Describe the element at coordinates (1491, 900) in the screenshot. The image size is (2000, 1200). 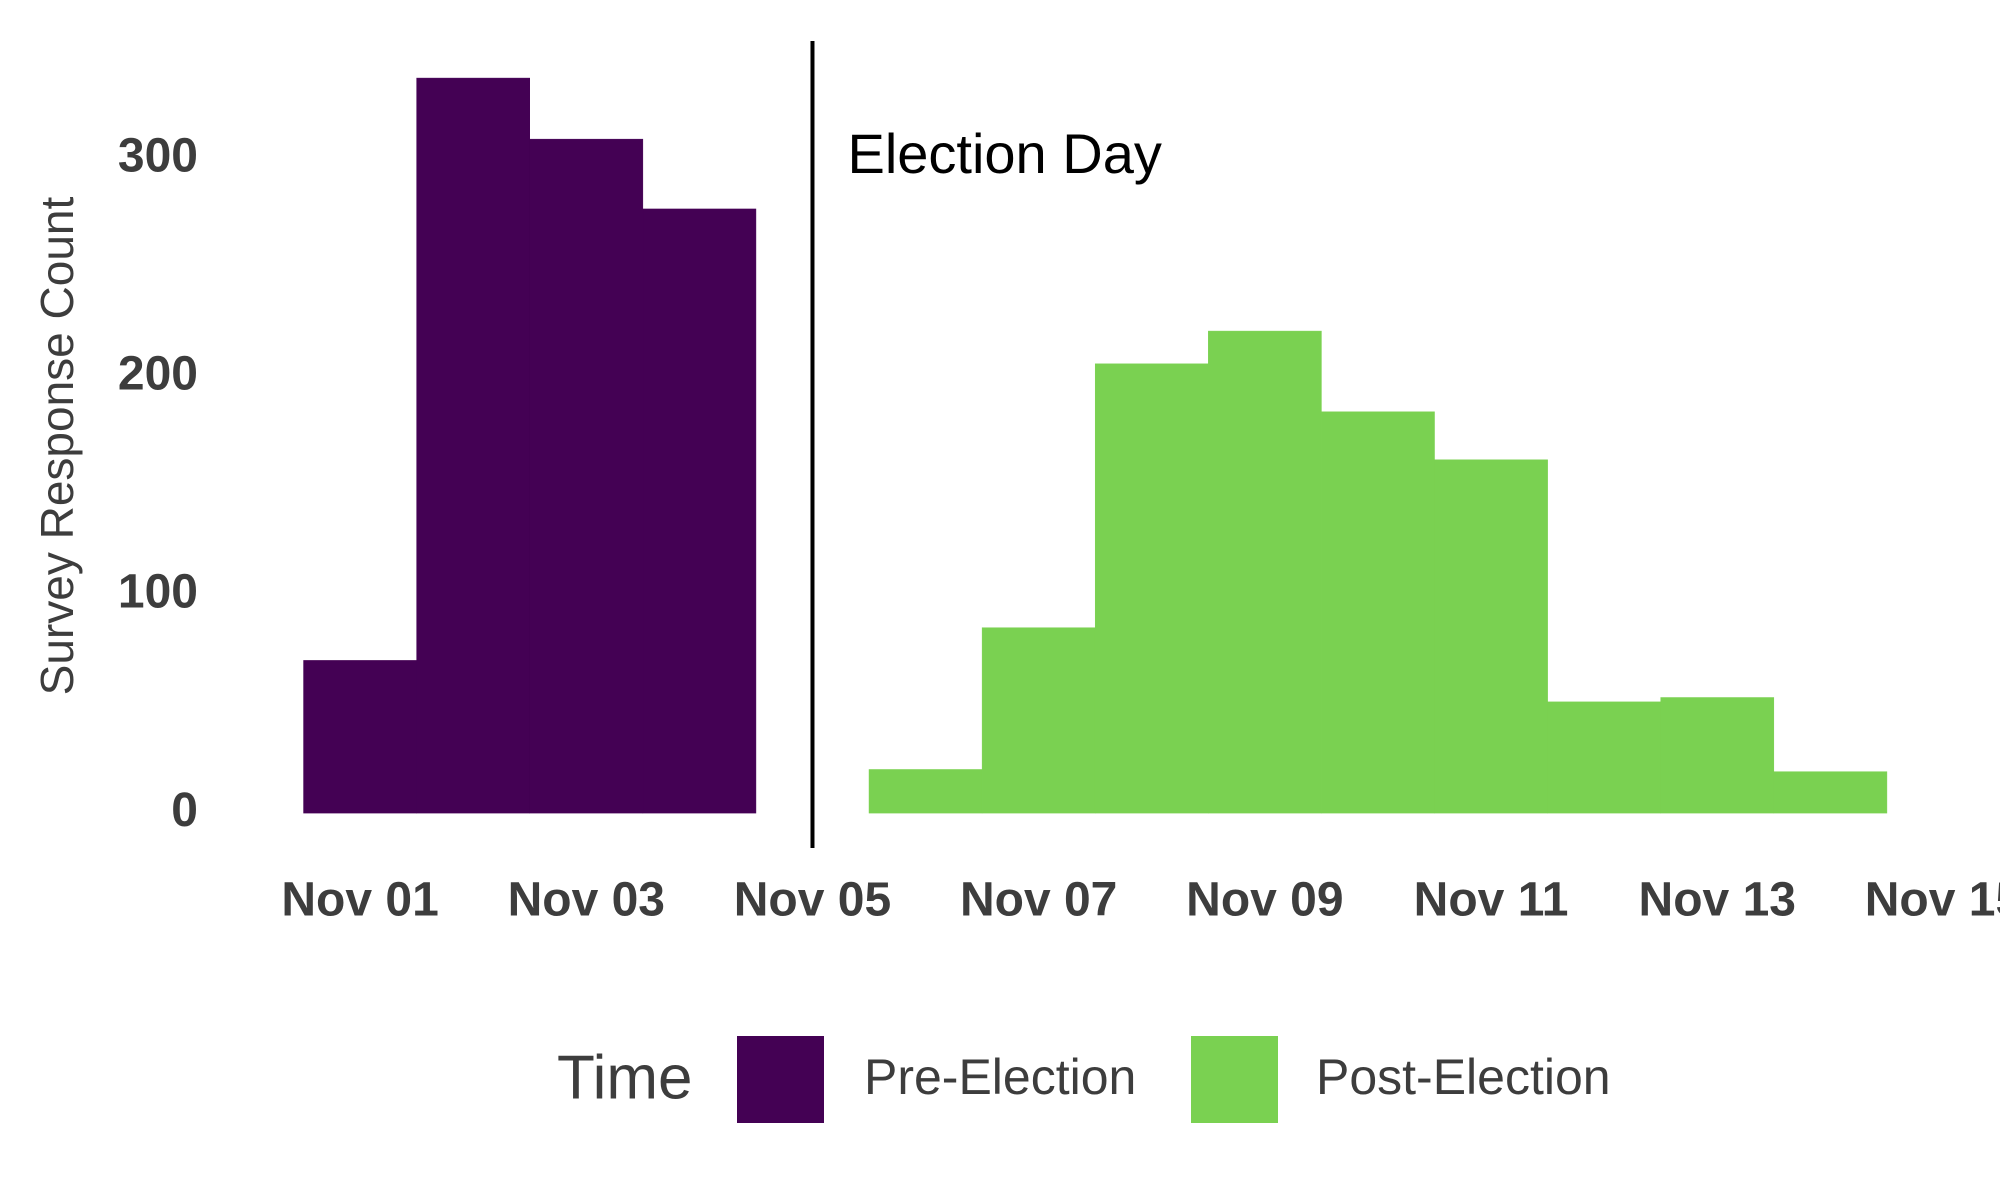
I see `x-tick-label: Nov 11` at that location.